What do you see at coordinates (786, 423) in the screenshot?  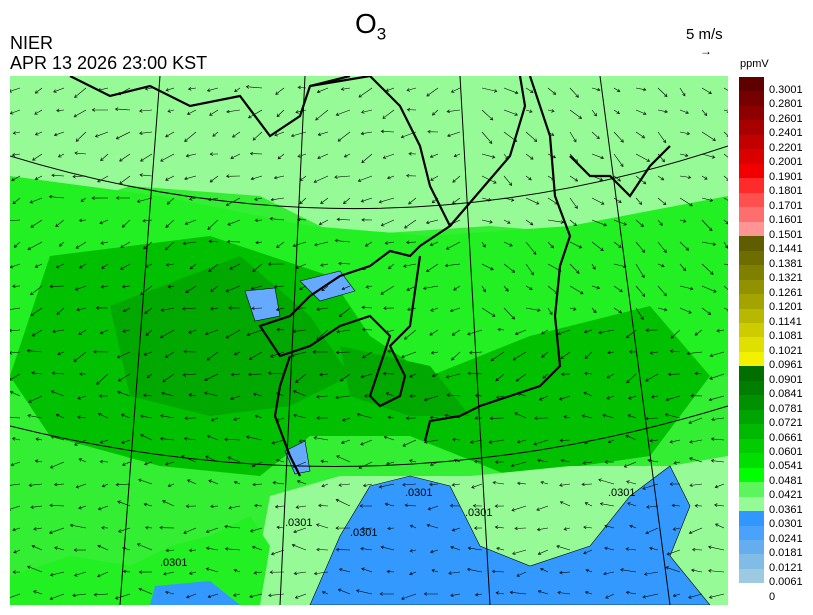 I see `legend-label: 0.0721` at bounding box center [786, 423].